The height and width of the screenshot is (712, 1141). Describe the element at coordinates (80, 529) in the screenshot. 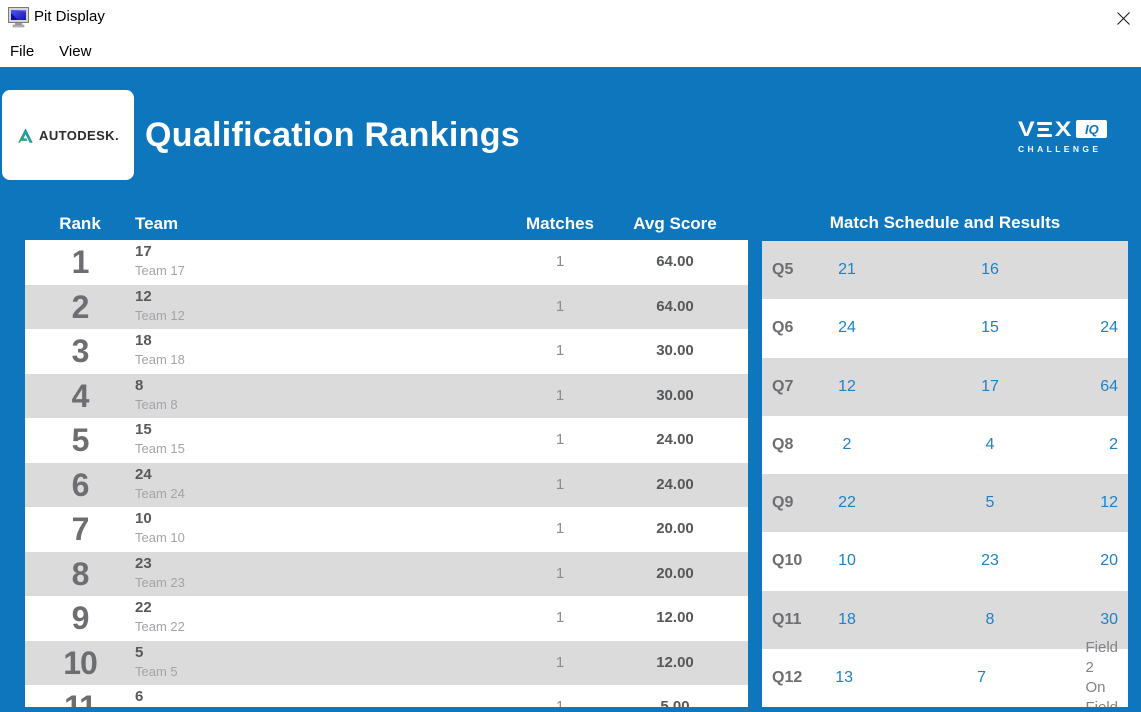

I see `rank-number: 7` at that location.